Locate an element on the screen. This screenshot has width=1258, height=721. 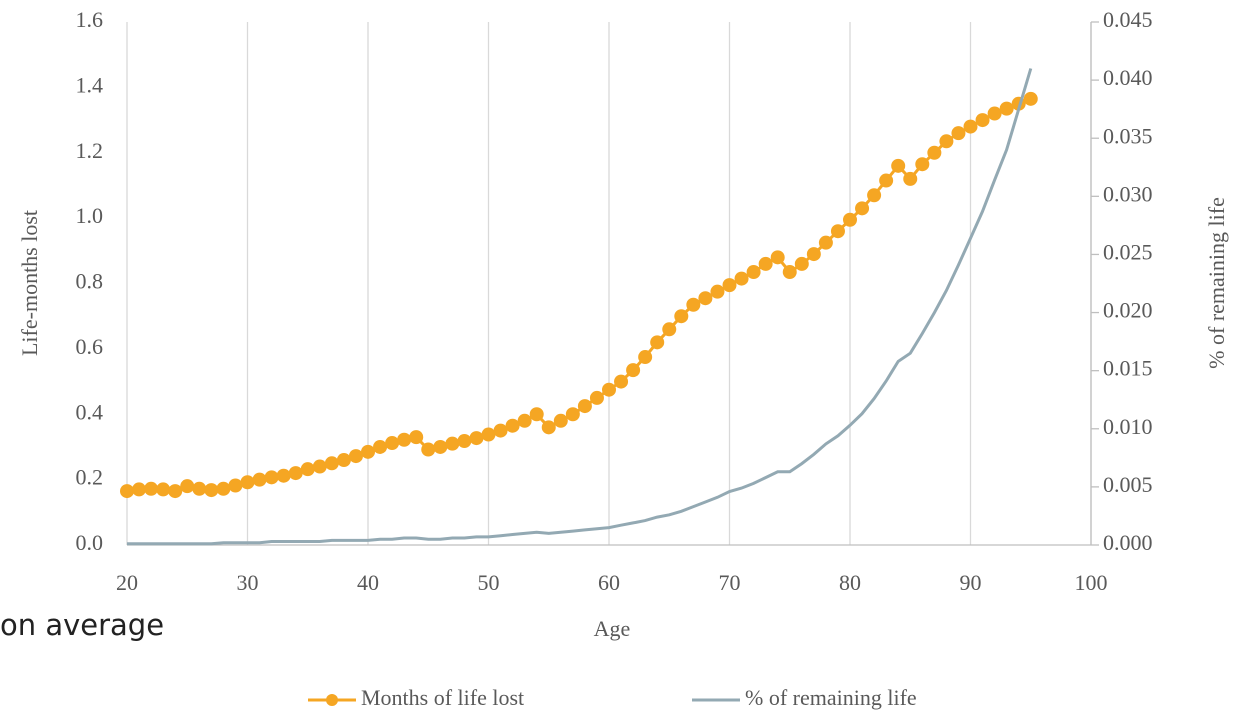
y2-tick-label: 0.000 is located at coordinates (1128, 542).